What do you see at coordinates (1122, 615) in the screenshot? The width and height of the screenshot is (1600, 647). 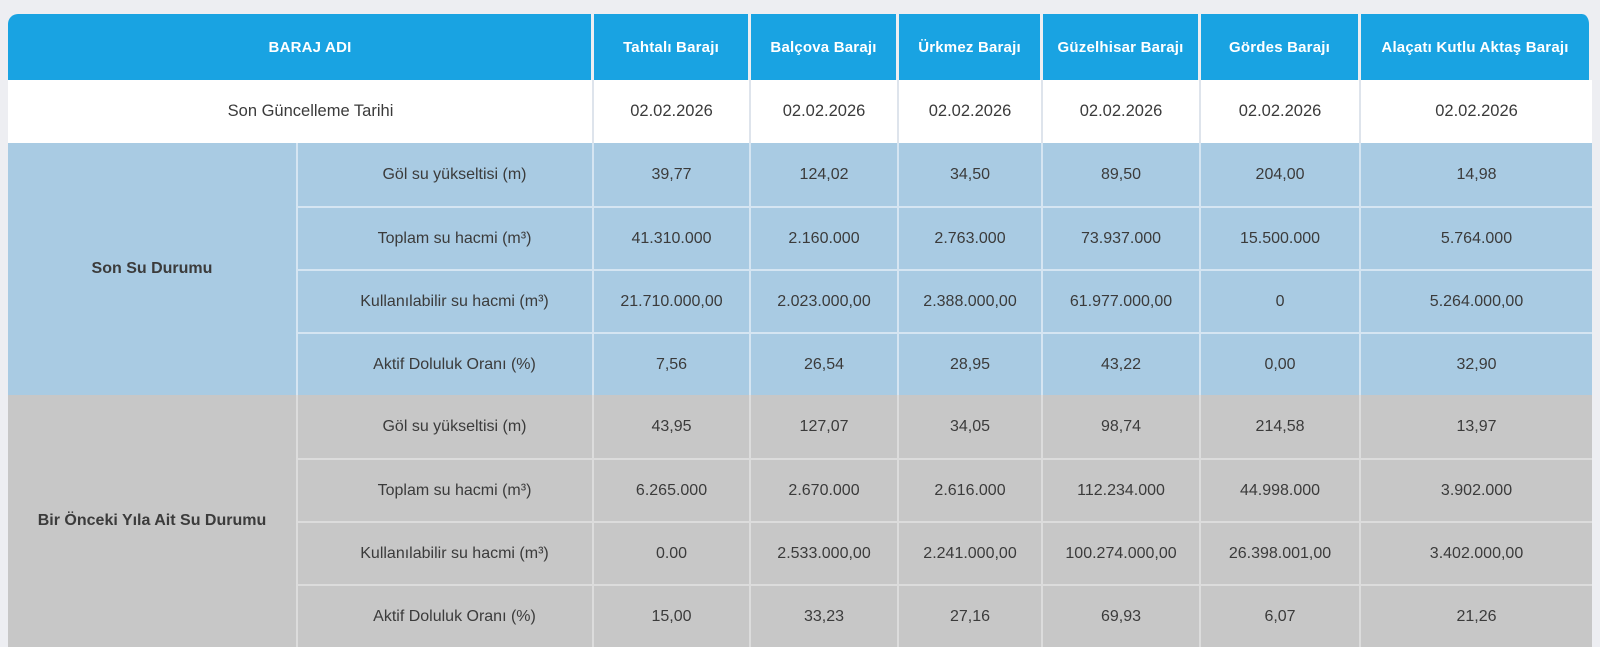 I see `cell-value: 69,93` at bounding box center [1122, 615].